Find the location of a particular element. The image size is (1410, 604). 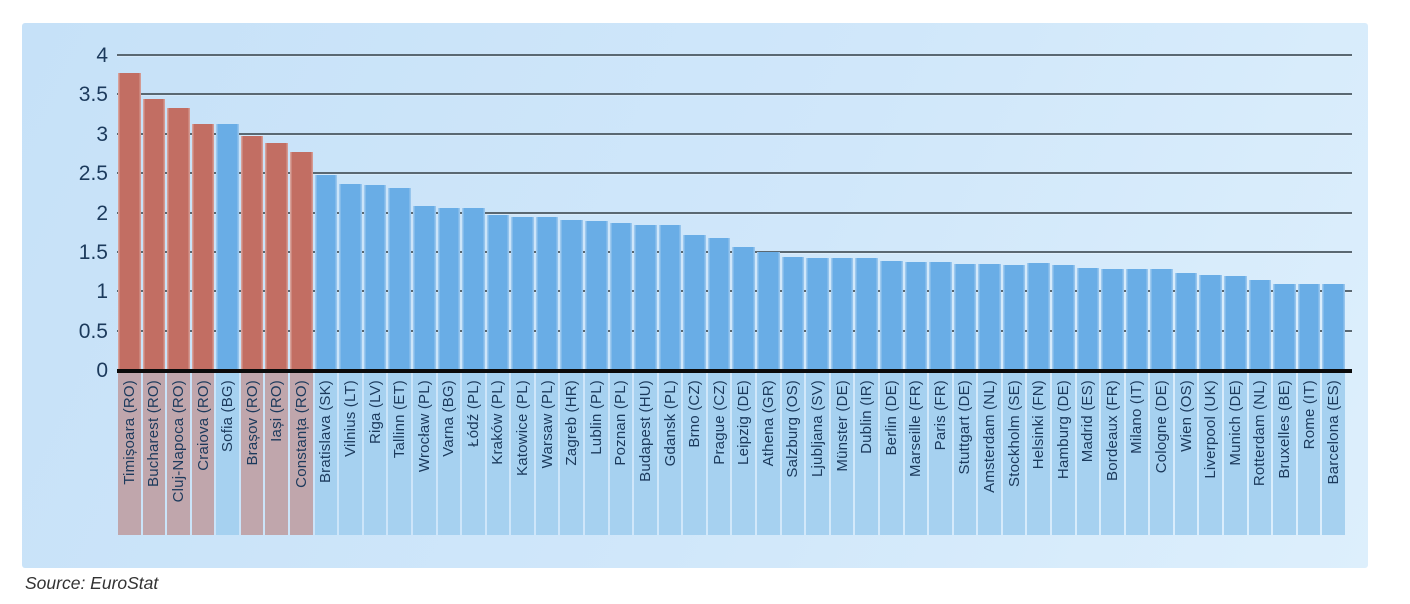

x-label: Munich (DE) is located at coordinates (1235, 423).